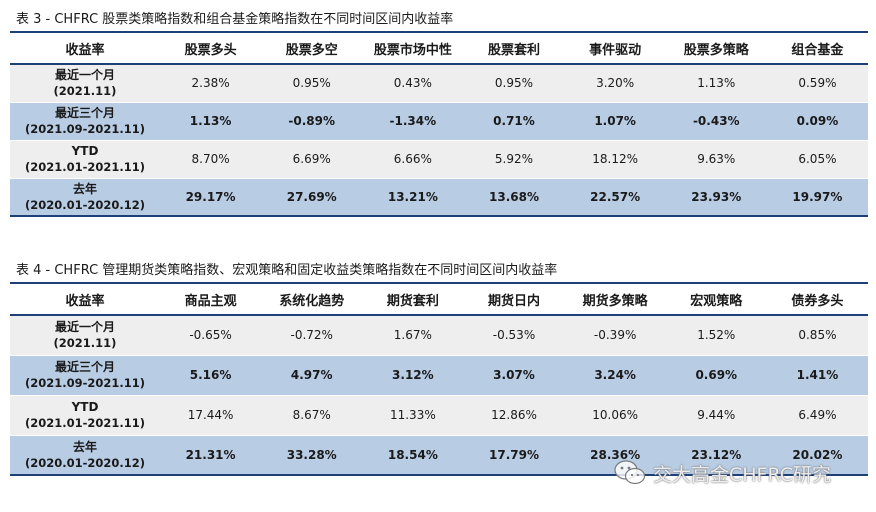  What do you see at coordinates (312, 121) in the screenshot?
I see `table-cell: -0.89%` at bounding box center [312, 121].